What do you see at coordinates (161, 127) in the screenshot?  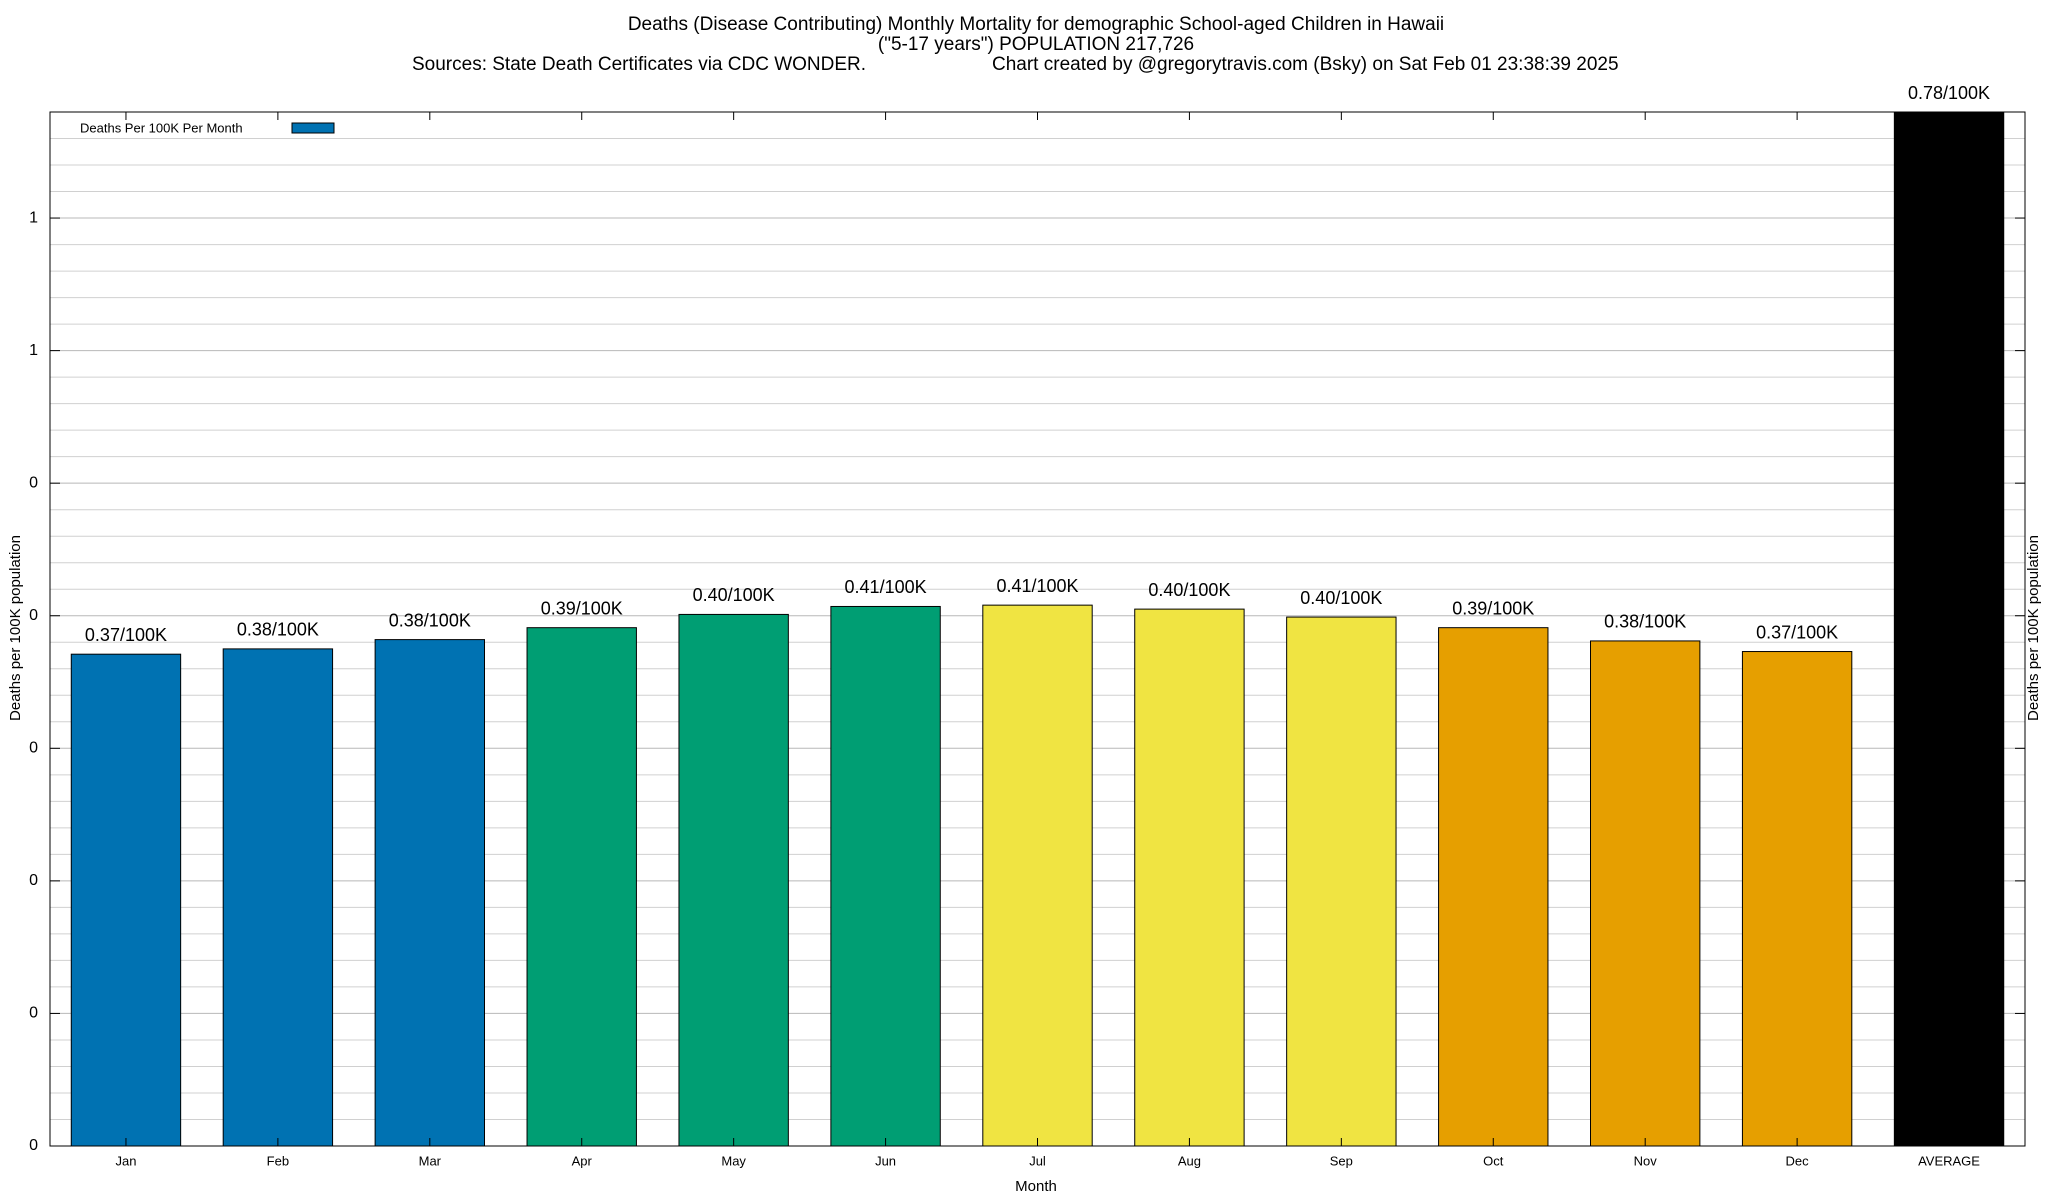 I see `legend-label: Deaths Per 100K Per Month` at bounding box center [161, 127].